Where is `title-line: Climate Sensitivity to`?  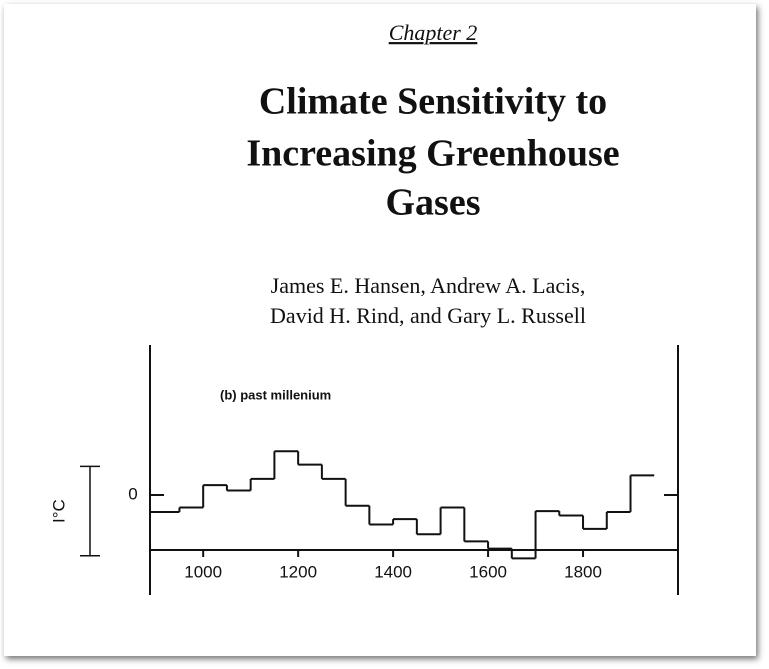 title-line: Climate Sensitivity to is located at coordinates (433, 102).